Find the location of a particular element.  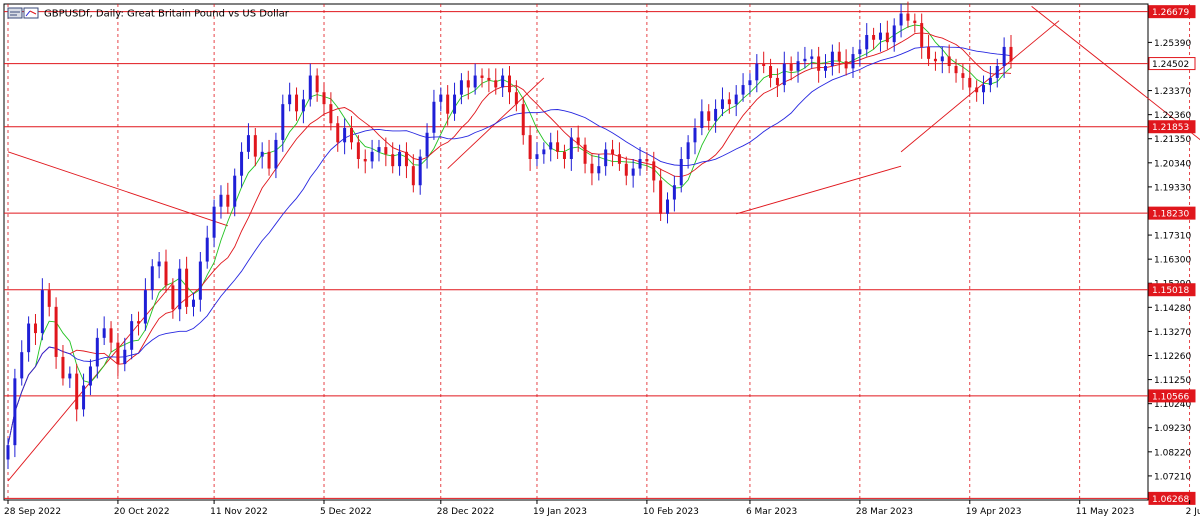

level-label-6: 1.06268 is located at coordinates (1170, 500).